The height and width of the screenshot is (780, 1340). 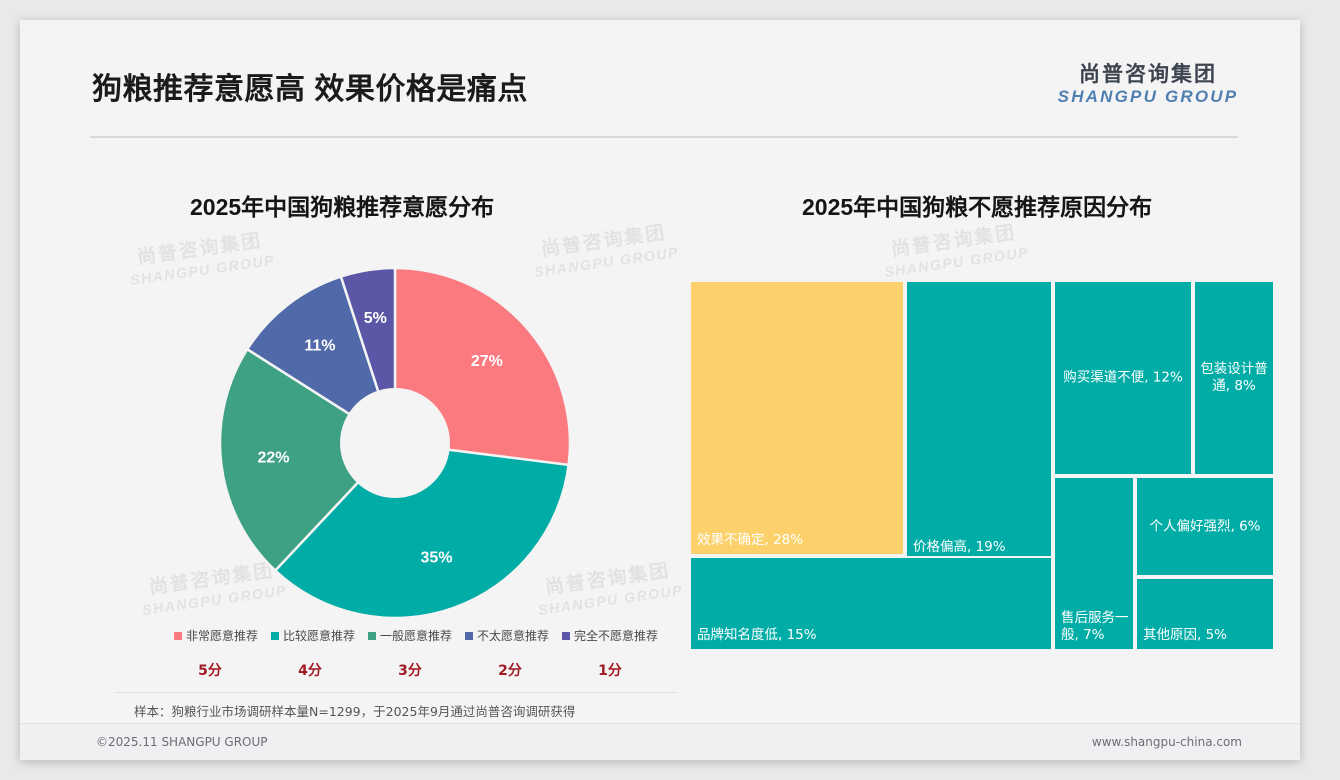 I want to click on watermark-en: SHANGPU GROUP, so click(x=956, y=261).